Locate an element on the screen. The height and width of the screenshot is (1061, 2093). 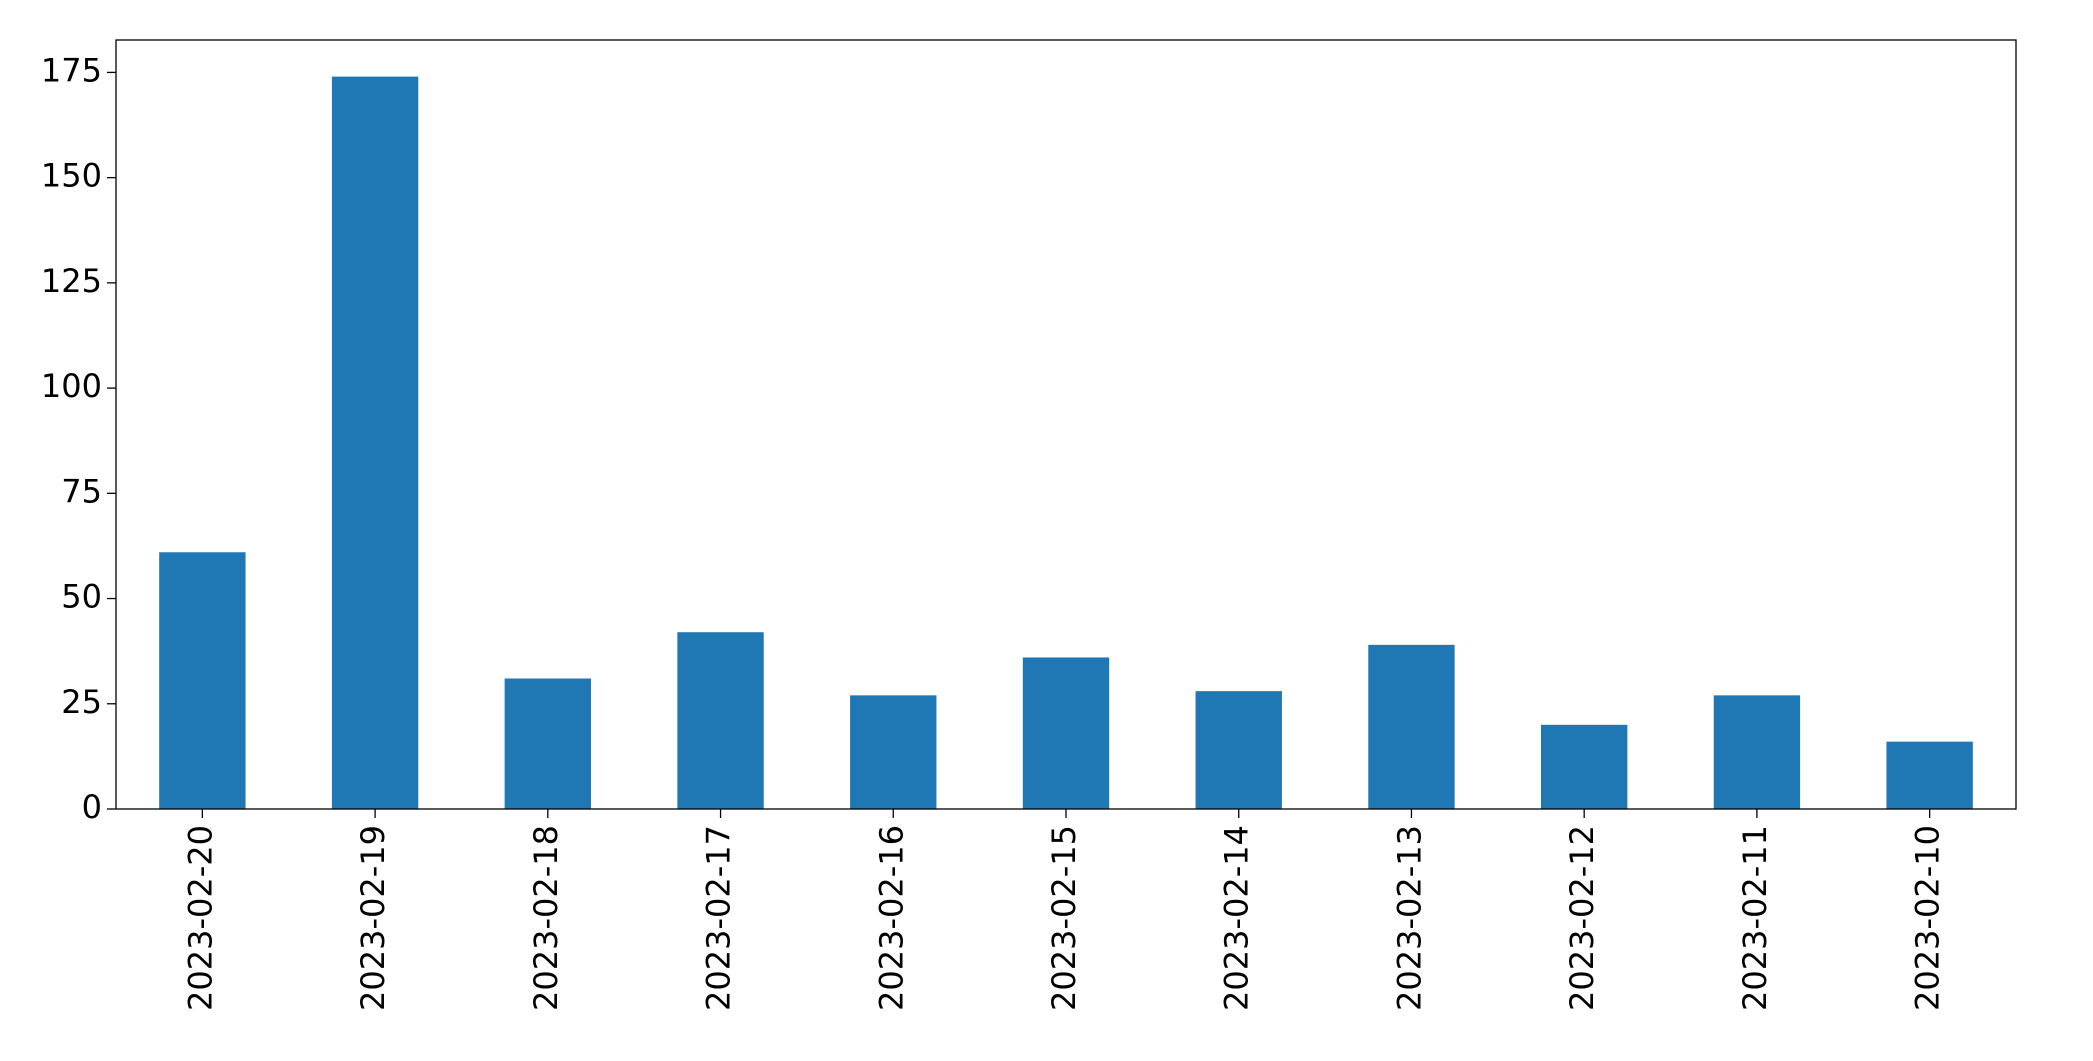
y-tick-label: 150 is located at coordinates (71, 176).